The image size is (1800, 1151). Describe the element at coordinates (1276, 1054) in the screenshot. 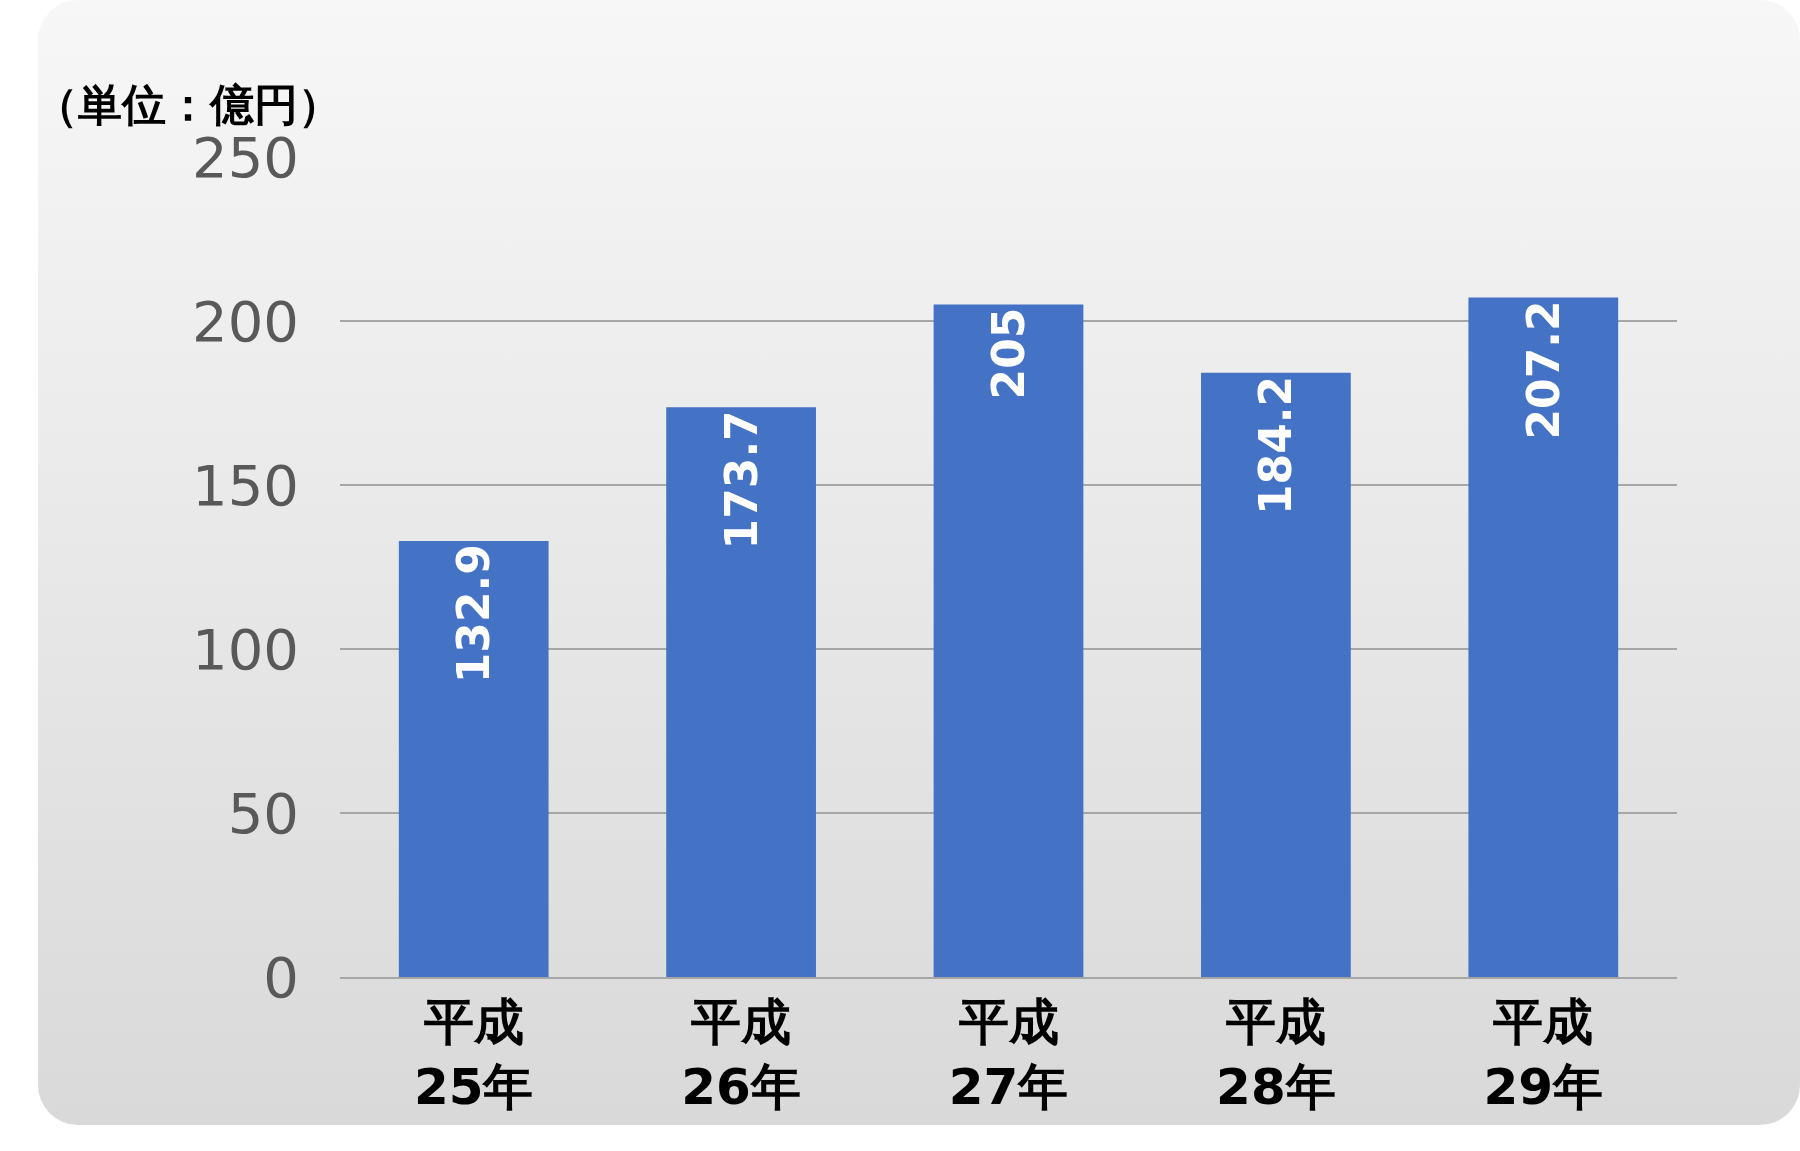

I see `x-tick-label: 平成 28年` at that location.